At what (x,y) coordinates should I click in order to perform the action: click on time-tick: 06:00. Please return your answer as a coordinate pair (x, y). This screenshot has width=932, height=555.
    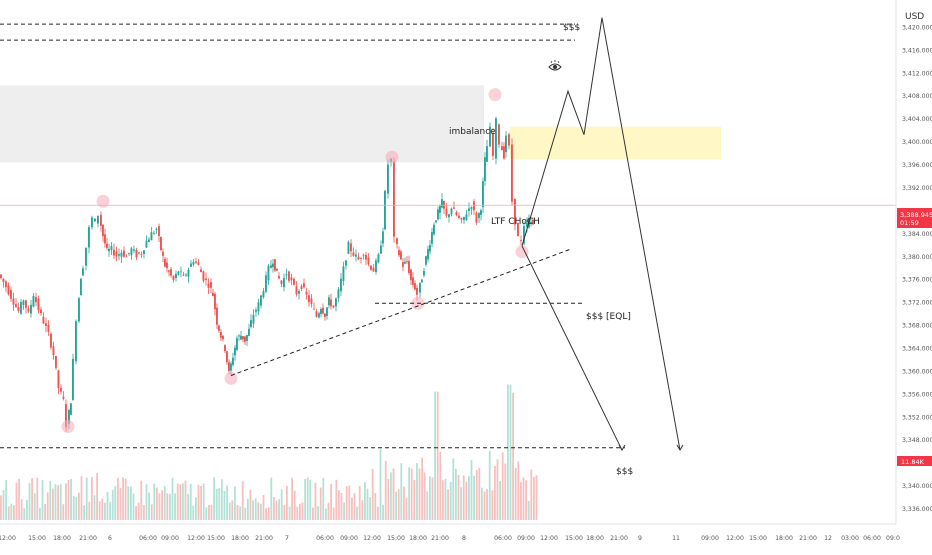
    Looking at the image, I should click on (503, 538).